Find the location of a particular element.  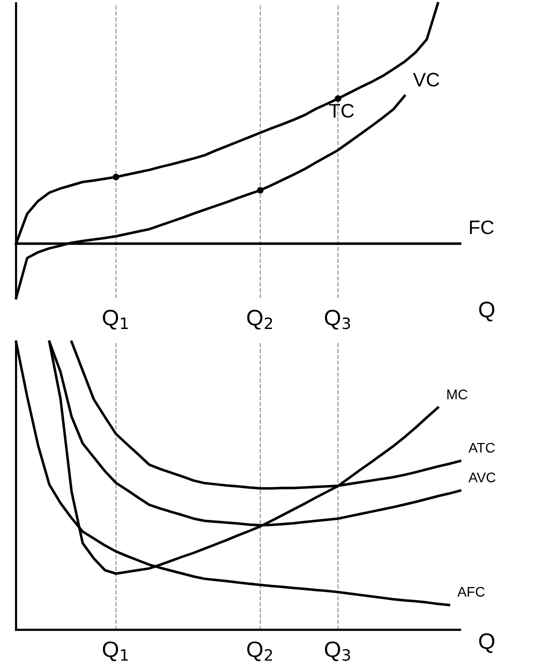

series-label: ATC is located at coordinates (481, 447).